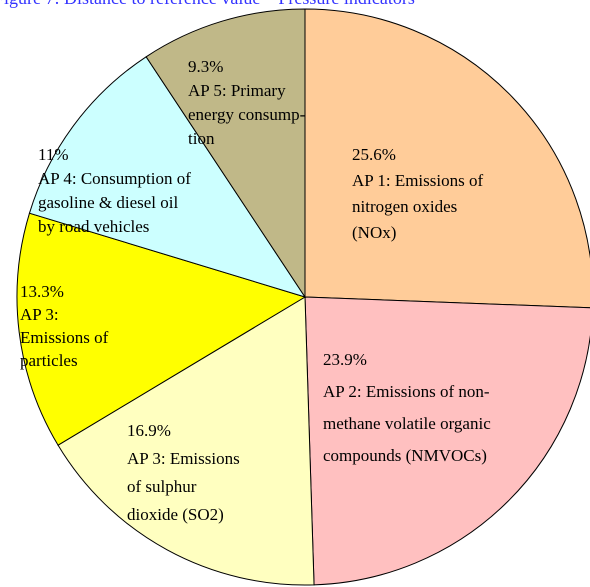 Image resolution: width=590 pixels, height=587 pixels. Describe the element at coordinates (201, 138) in the screenshot. I see `slice-label: tion` at that location.